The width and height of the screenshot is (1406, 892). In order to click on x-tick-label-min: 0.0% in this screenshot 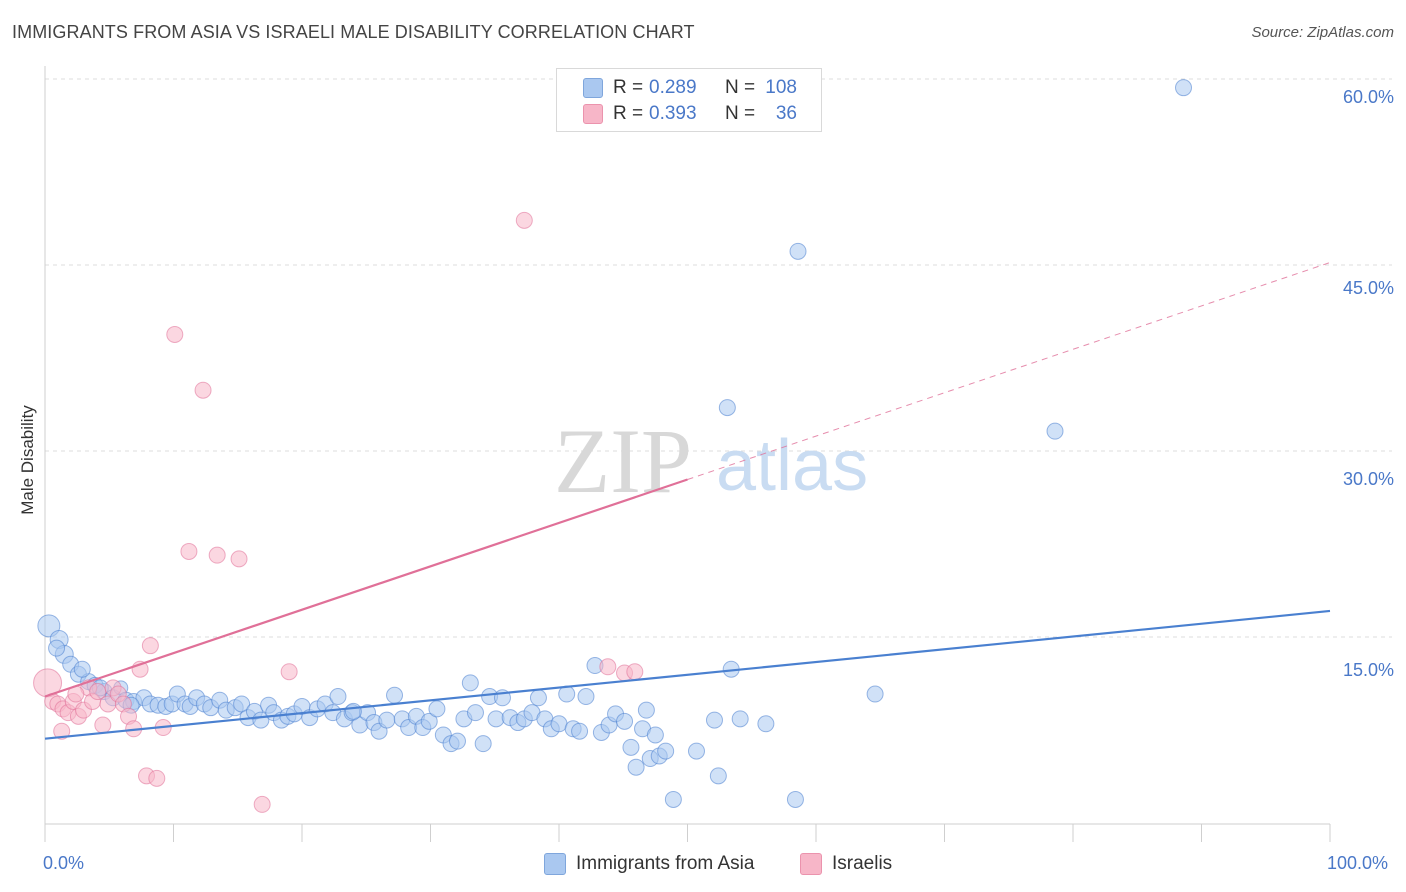, I will do `click(64, 863)`.